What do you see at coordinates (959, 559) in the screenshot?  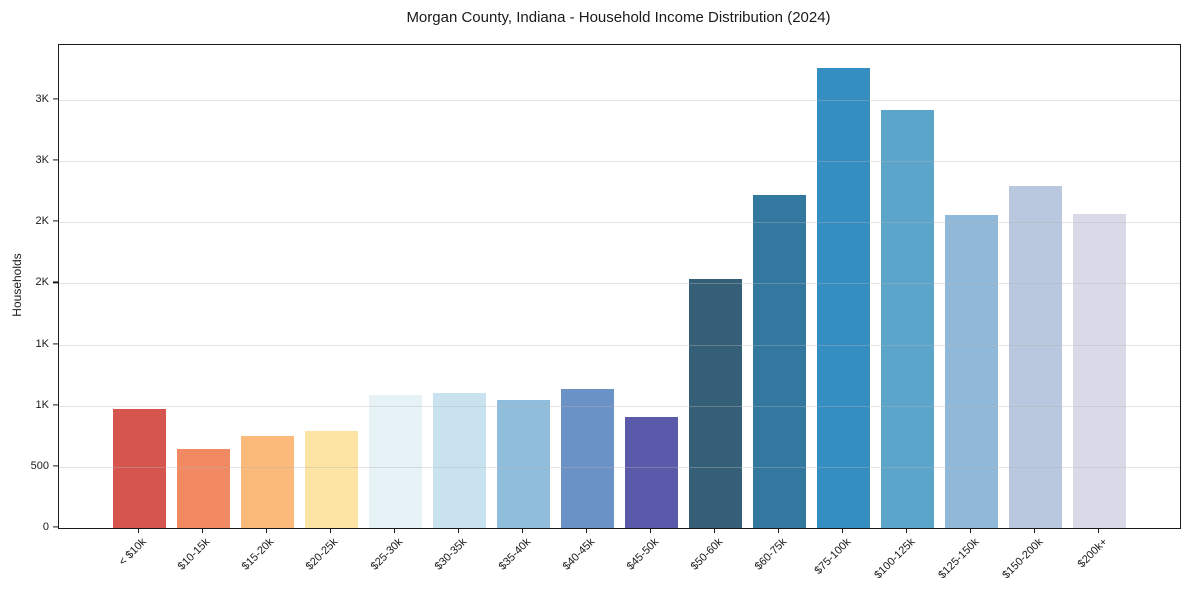 I see `x-tick-label: $125-150k` at bounding box center [959, 559].